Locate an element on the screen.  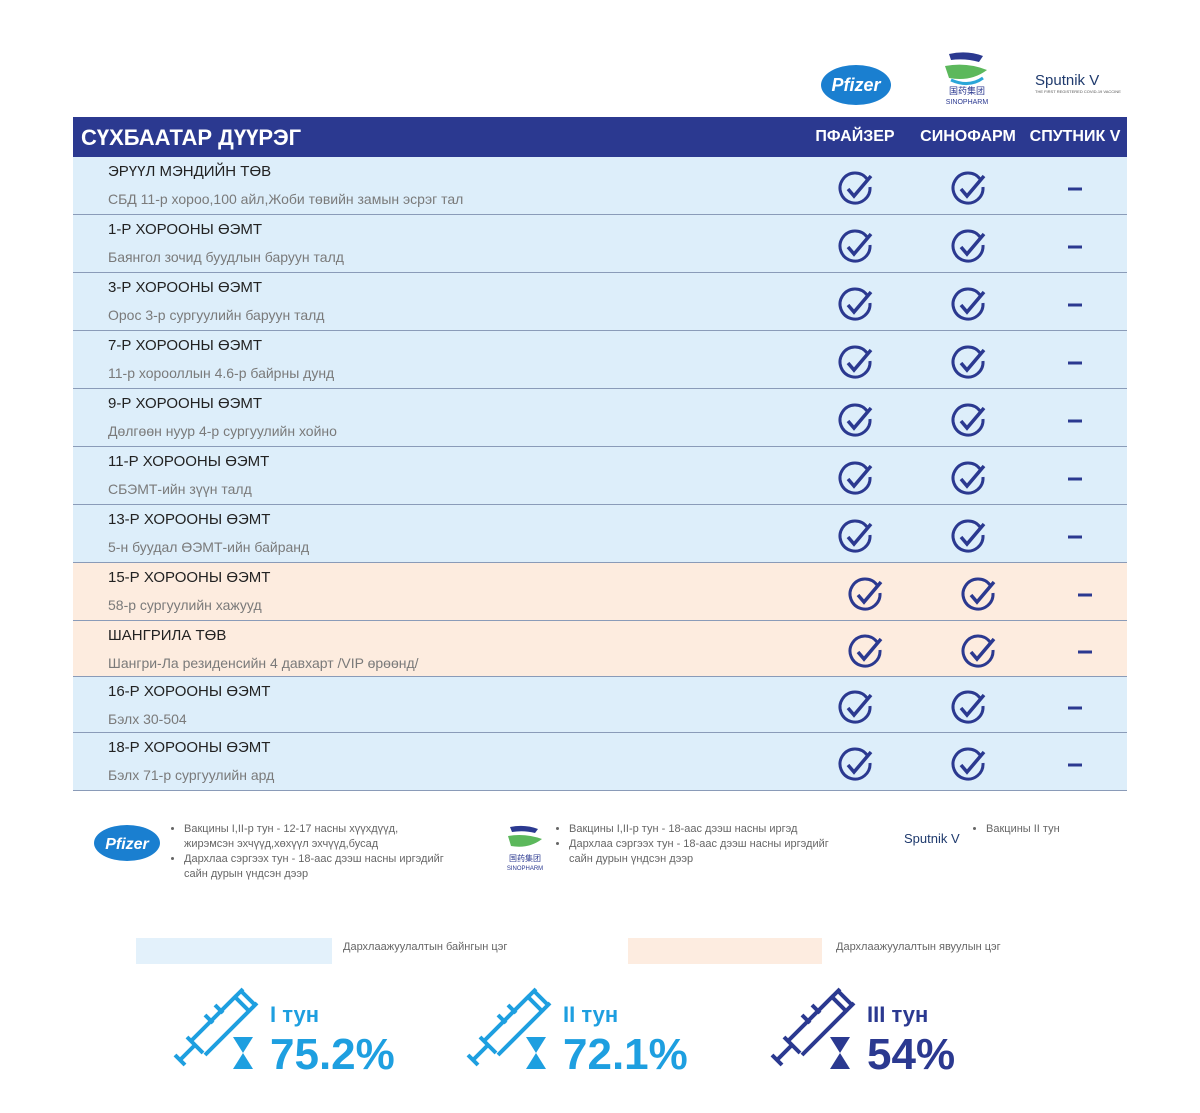
sputnik-logo-small: Sputnik V is located at coordinates (932, 838).